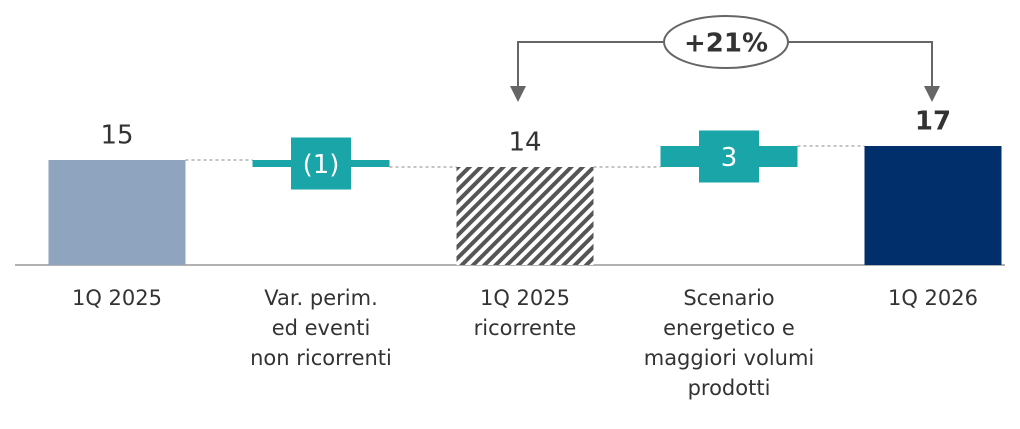  I want to click on annotation-arrow, so click(725, 68).